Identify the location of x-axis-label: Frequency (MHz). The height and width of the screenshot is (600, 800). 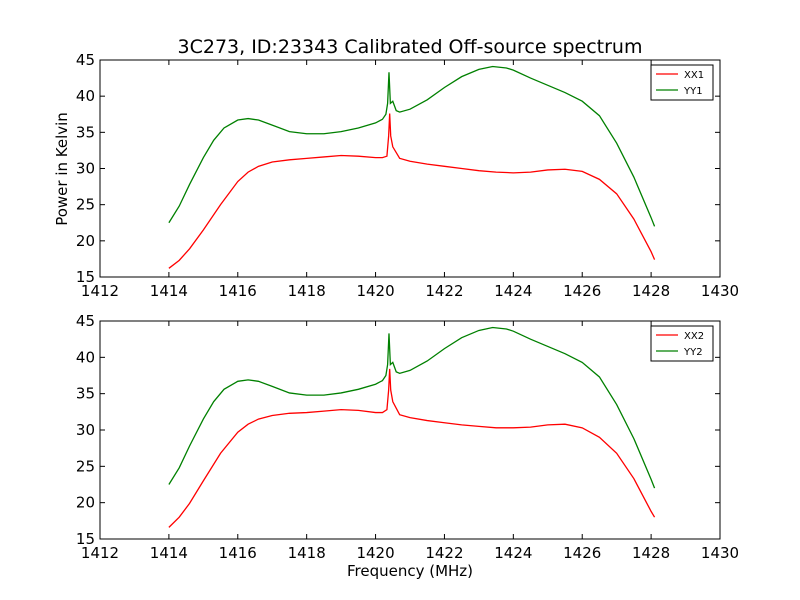
(410, 571).